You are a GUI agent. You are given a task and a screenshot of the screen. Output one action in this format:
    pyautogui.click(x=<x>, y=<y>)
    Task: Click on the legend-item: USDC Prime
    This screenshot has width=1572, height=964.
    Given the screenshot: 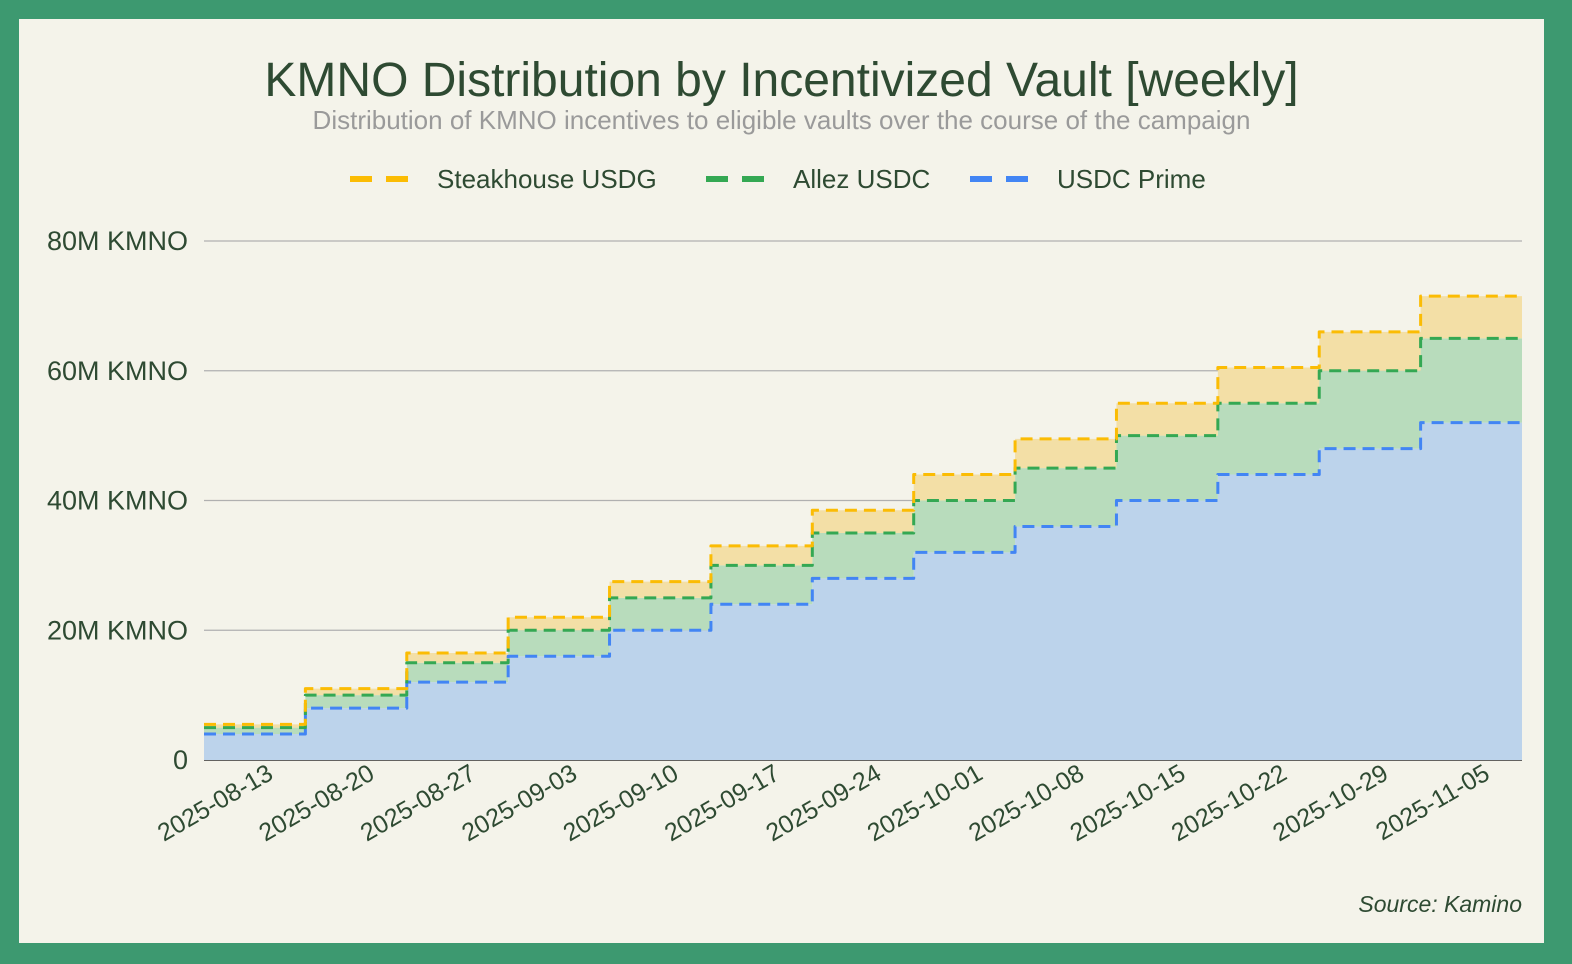 What is the action you would take?
    pyautogui.click(x=1088, y=179)
    